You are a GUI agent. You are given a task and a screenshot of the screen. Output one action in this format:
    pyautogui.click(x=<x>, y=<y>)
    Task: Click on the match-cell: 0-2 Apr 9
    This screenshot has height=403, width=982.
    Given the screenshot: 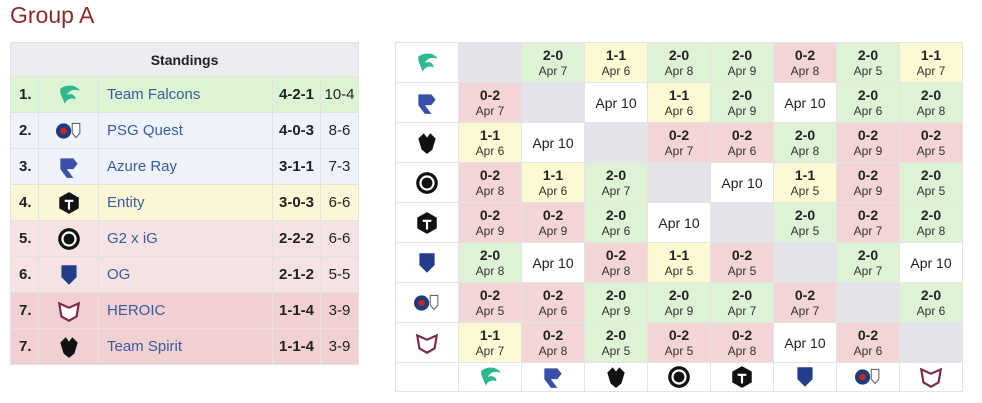 What is the action you would take?
    pyautogui.click(x=490, y=222)
    